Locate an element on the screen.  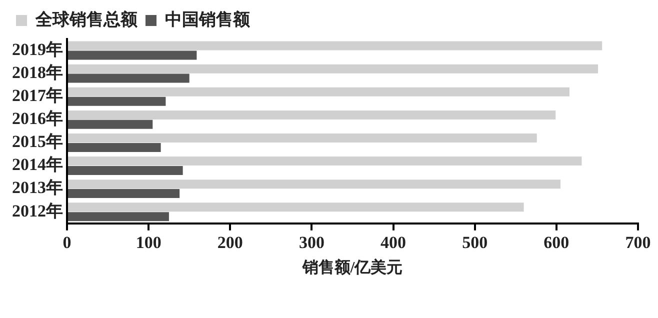
x-axis-title: 销售额/亿美元 is located at coordinates (352, 267).